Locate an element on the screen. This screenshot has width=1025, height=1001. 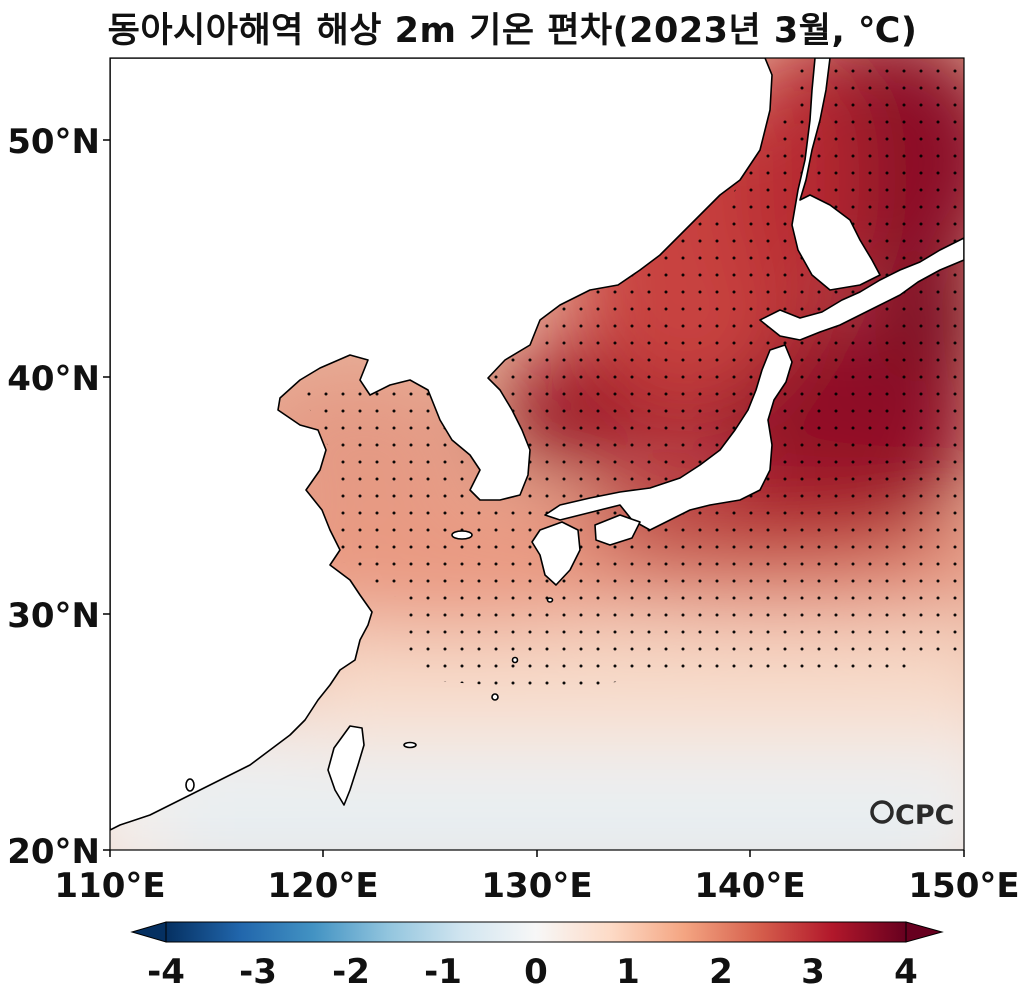
y-tick-50n: 50°N is located at coordinates (53, 142).